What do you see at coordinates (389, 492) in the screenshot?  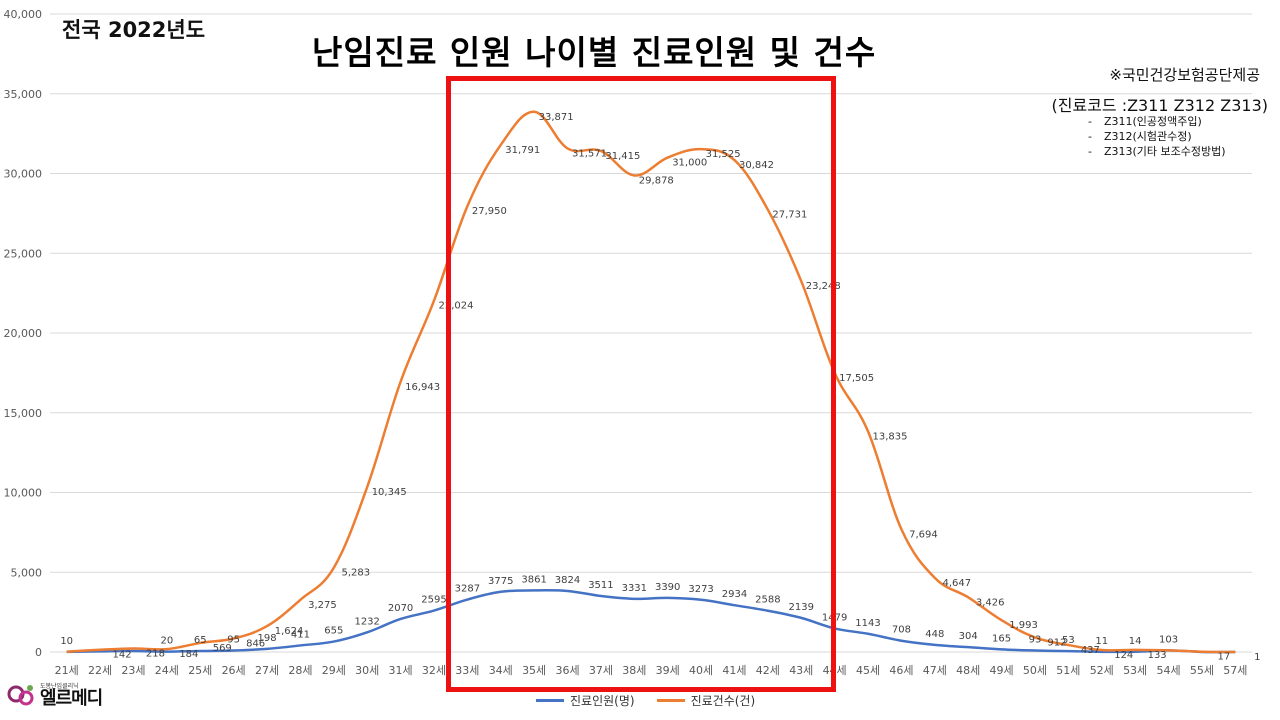 I see `data-label: 10,345` at bounding box center [389, 492].